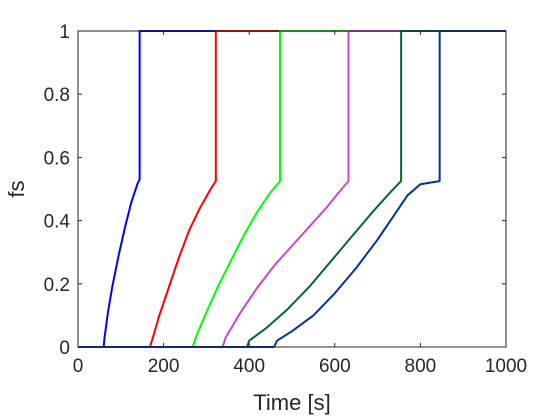 This screenshot has height=420, width=560. What do you see at coordinates (57, 95) in the screenshot?
I see `y-tick-label: 0.8` at bounding box center [57, 95].